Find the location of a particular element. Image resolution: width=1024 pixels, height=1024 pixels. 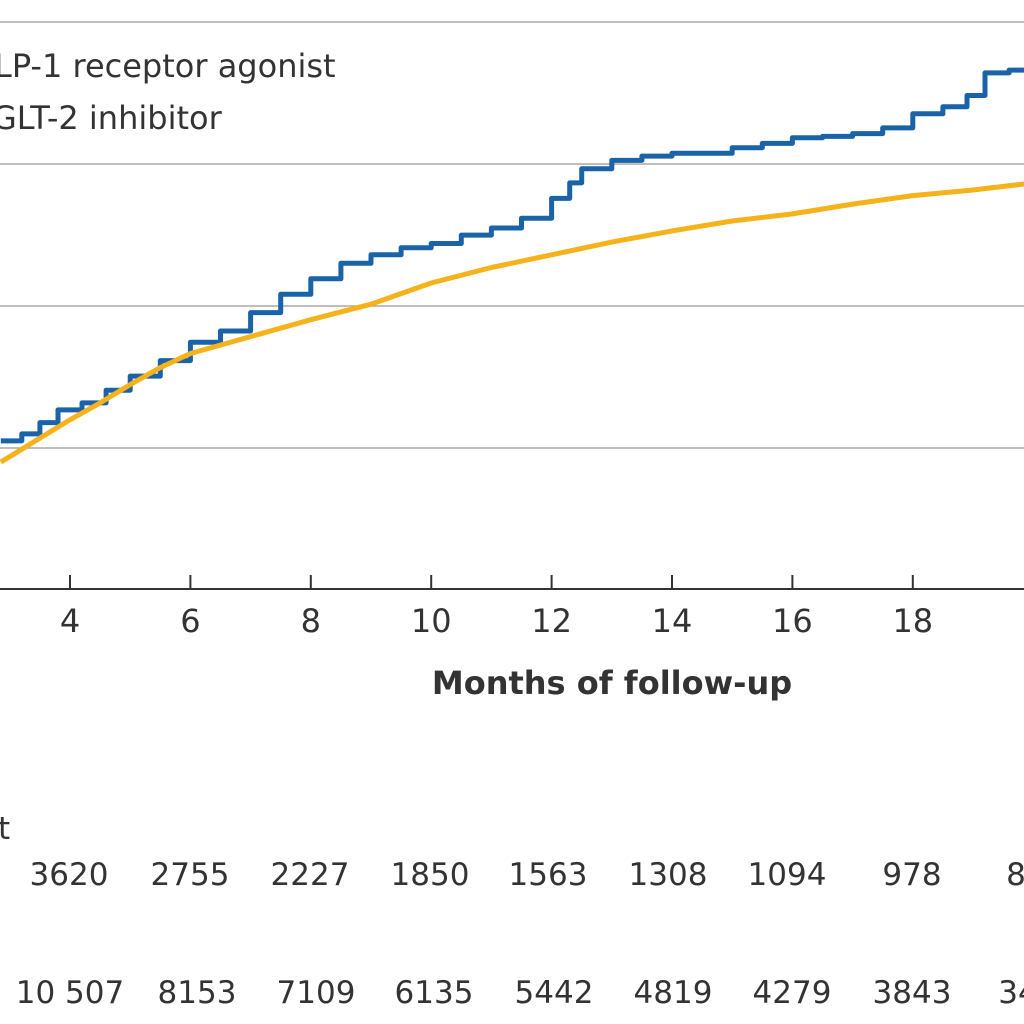

legend: LP-1 receptor agonist GLT-2 inhibitor is located at coordinates (168, 92).